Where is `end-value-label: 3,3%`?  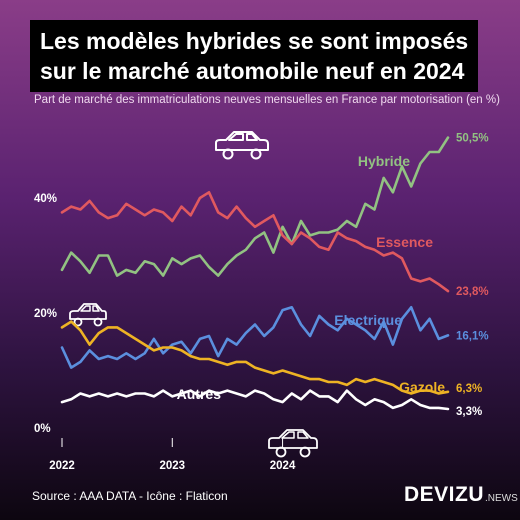 end-value-label: 3,3% is located at coordinates (469, 412).